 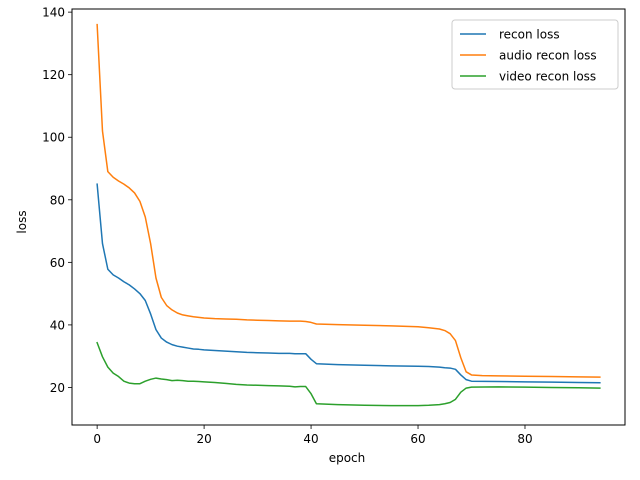 What do you see at coordinates (548, 56) in the screenshot?
I see `legend-label-2: audio recon loss` at bounding box center [548, 56].